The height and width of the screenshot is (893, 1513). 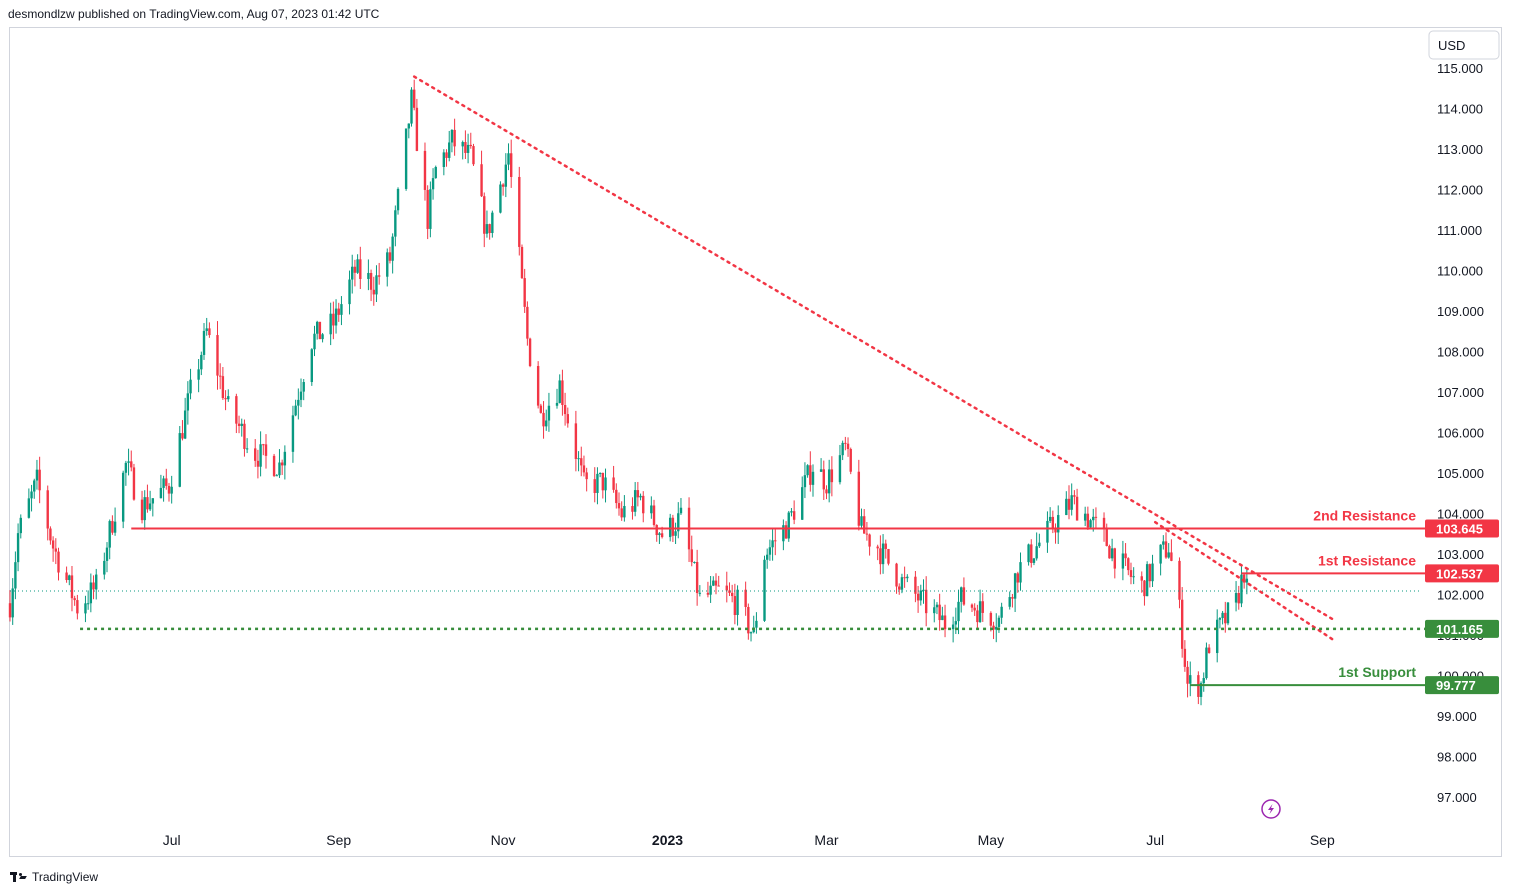 I want to click on footer-brand: TradingView, so click(x=54, y=877).